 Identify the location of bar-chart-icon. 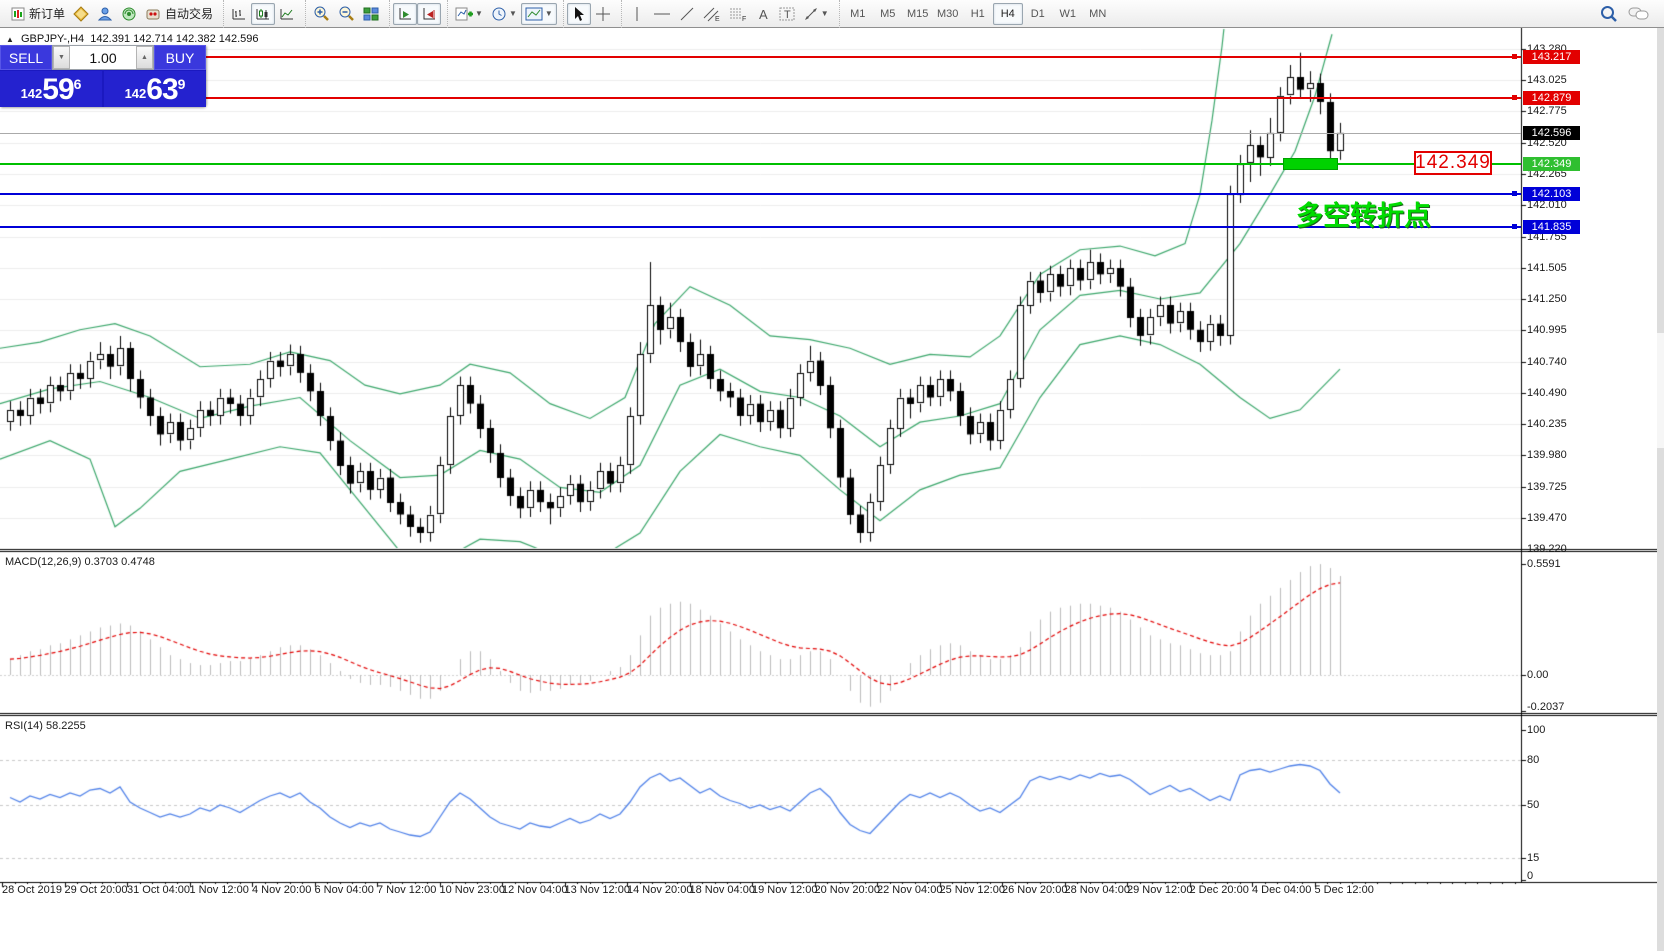
(239, 14).